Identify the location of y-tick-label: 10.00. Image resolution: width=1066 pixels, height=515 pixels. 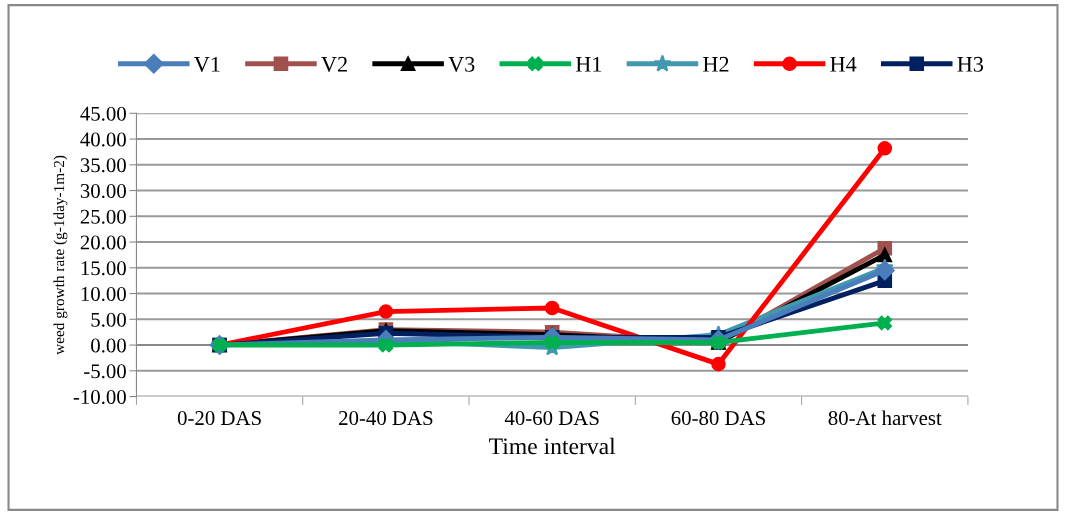
(103, 294).